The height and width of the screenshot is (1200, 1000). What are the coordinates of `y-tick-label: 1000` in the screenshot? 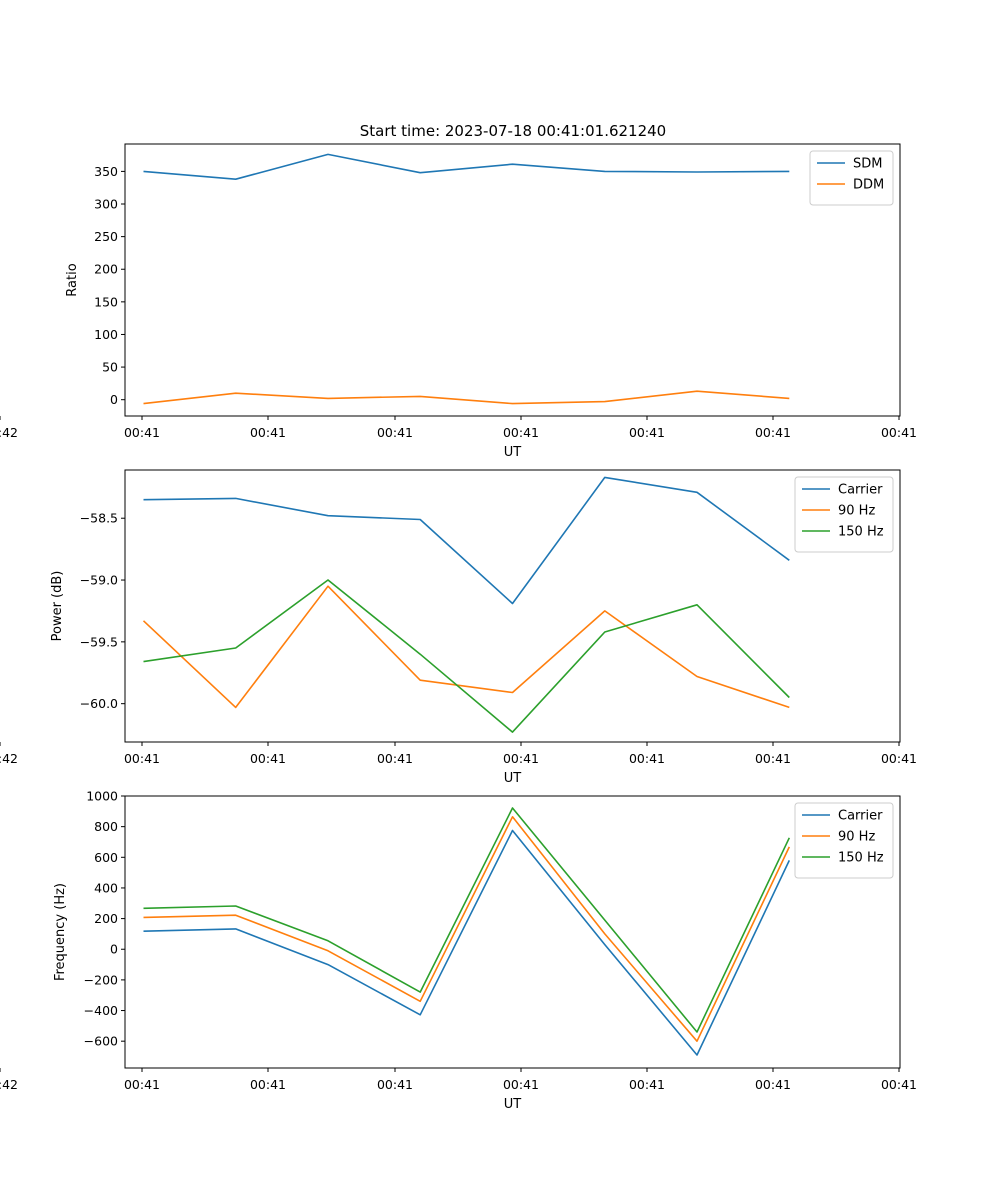 It's located at (102, 796).